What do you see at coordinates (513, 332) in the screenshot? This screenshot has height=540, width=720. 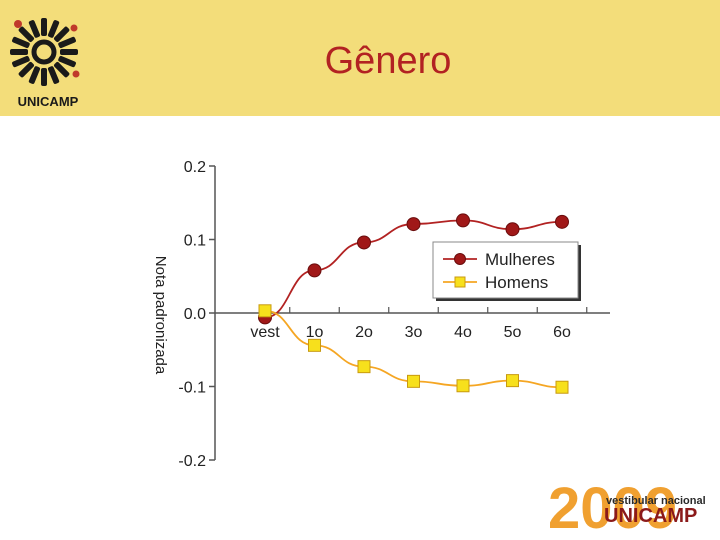 I see `x-tick-label: 5o` at bounding box center [513, 332].